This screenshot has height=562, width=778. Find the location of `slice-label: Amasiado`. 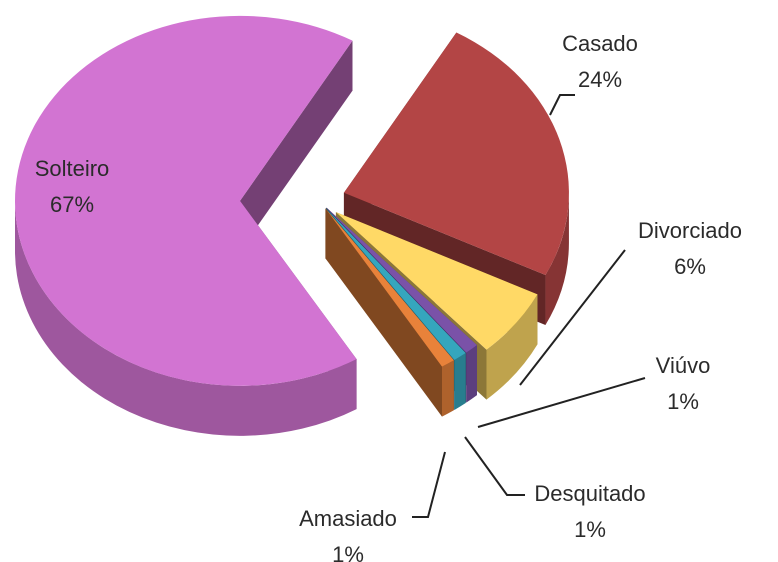

slice-label: Amasiado is located at coordinates (348, 518).